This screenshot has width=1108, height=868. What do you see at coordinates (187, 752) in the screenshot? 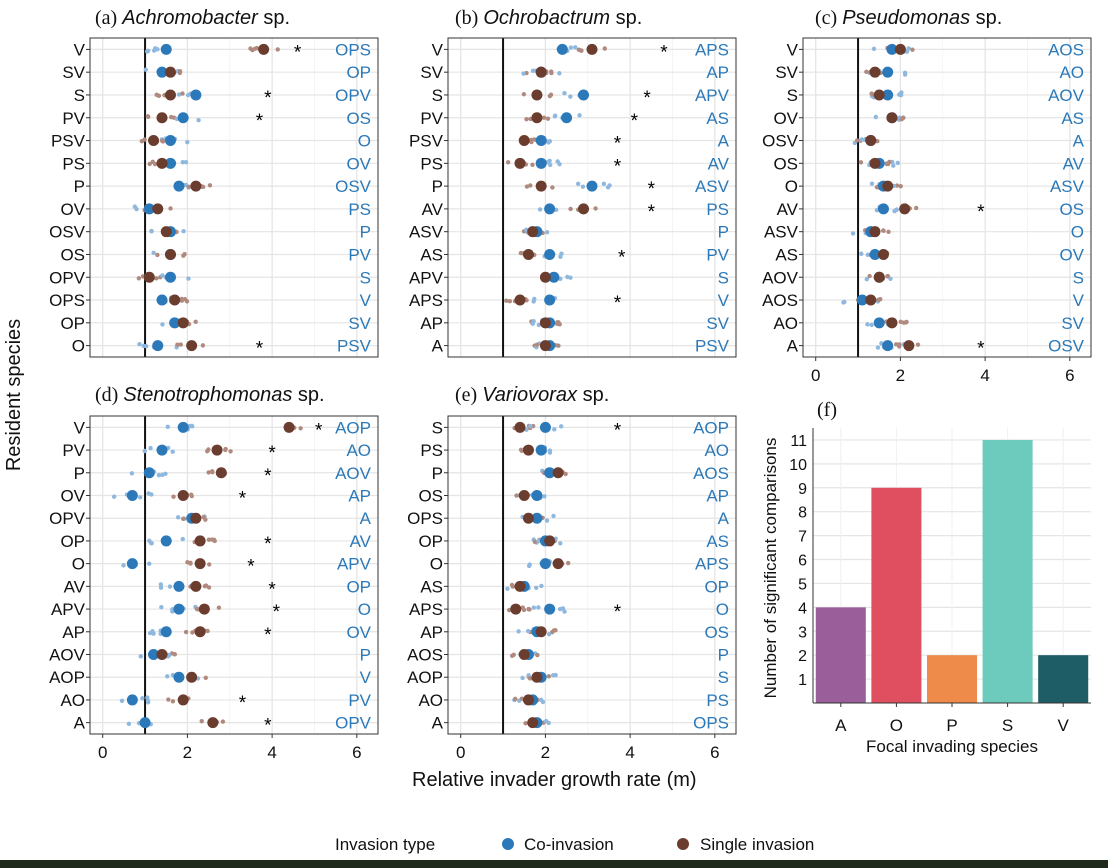
I see `x-tick-label: 2` at bounding box center [187, 752].